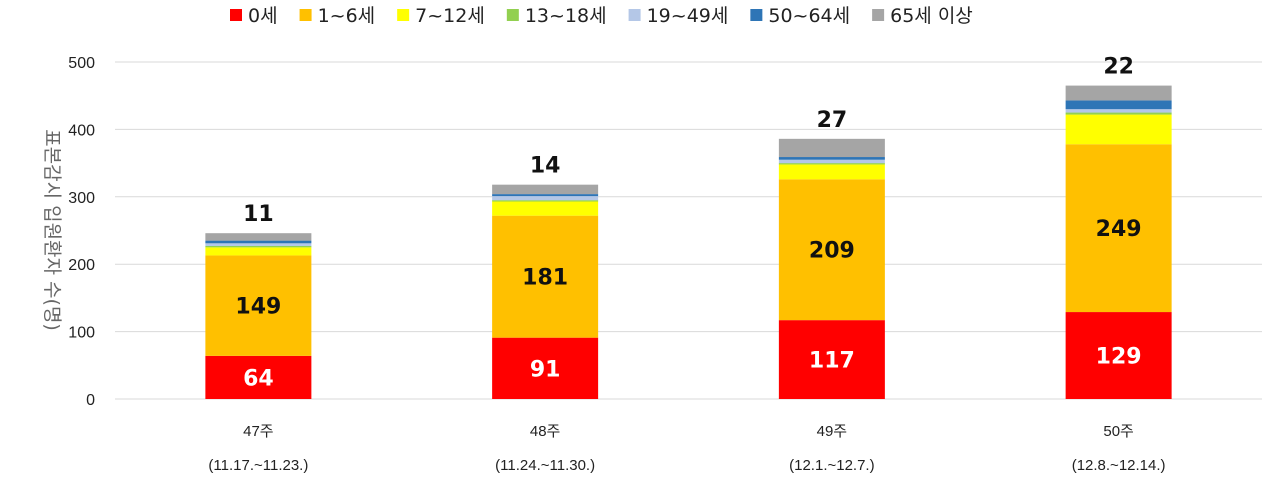 The height and width of the screenshot is (481, 1280). I want to click on y-axis-label: 표본감시 입원환자 수(명), so click(52, 230).